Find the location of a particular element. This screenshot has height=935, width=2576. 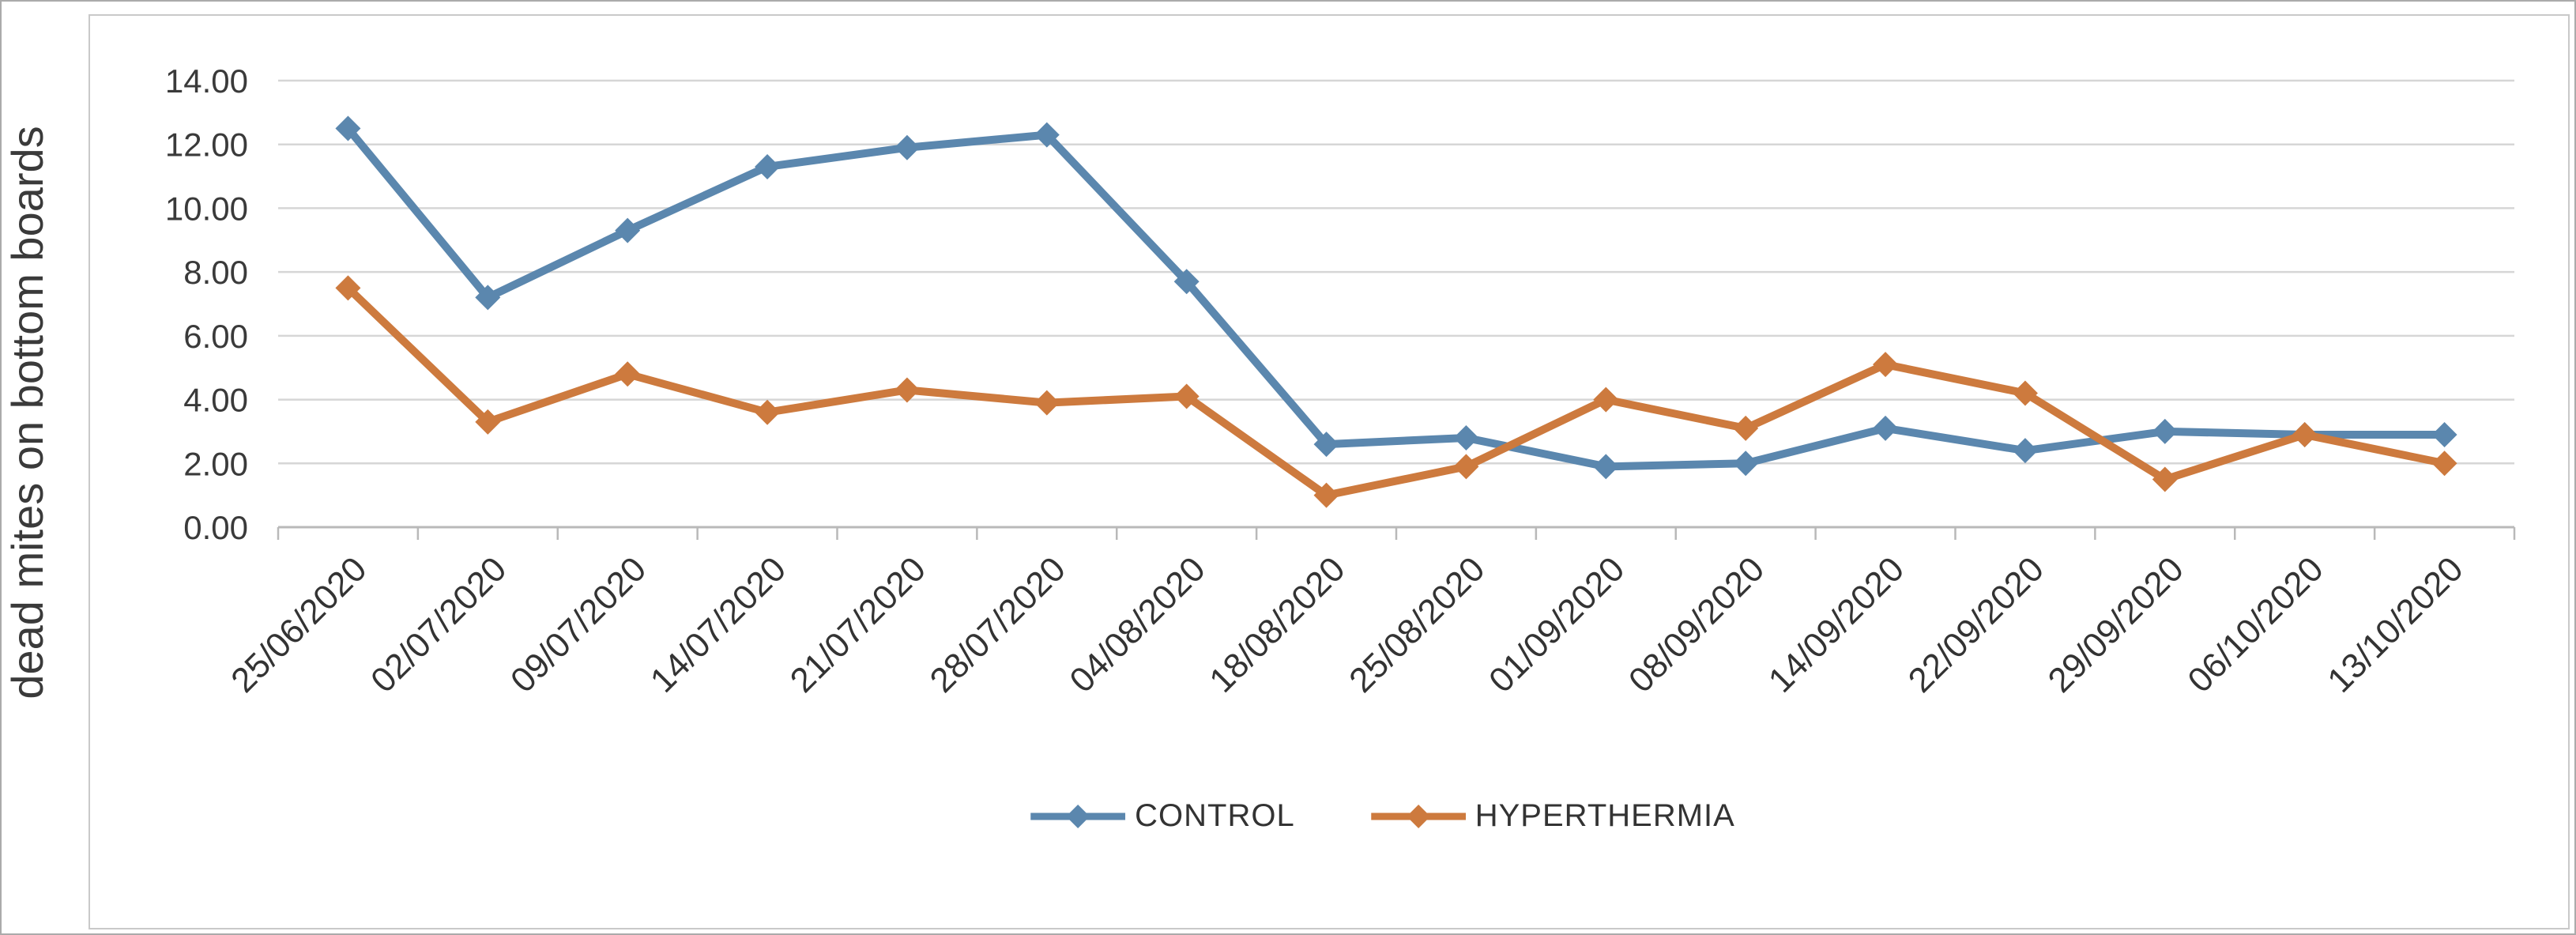

x-tick-label: 08/09/2020 is located at coordinates (1696, 624).